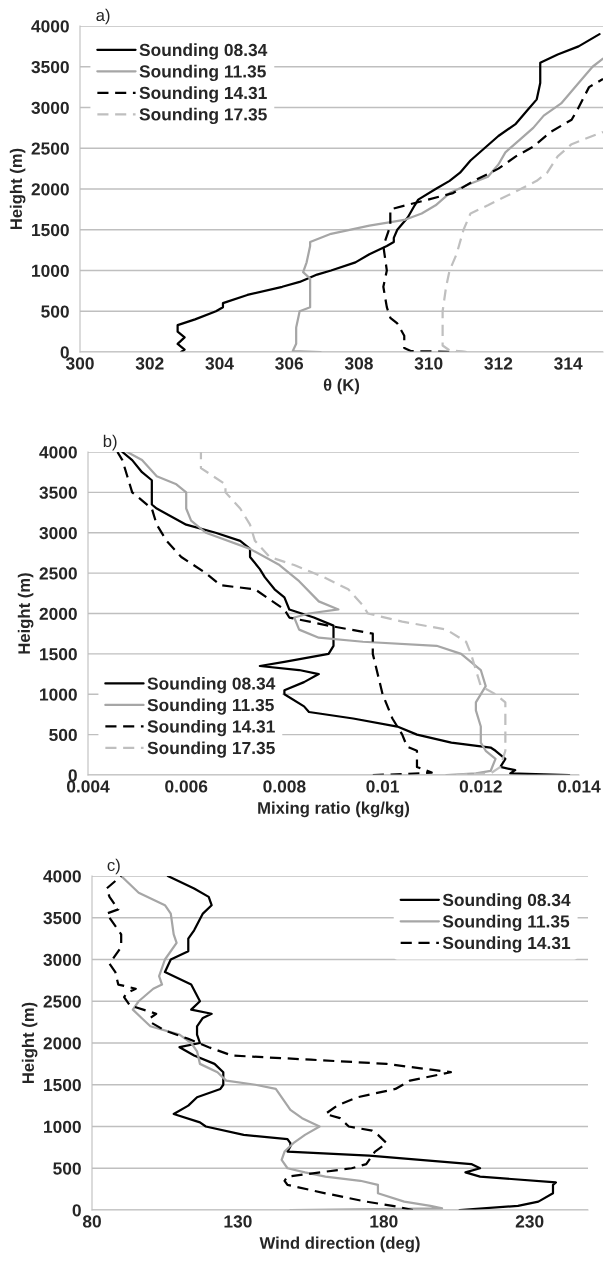  I want to click on line-series, so click(447, 204).